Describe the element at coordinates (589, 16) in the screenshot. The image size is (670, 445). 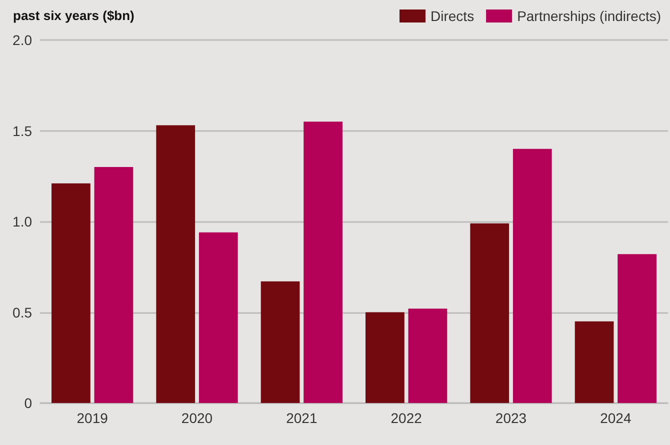
I see `legend-label: Partnerships (indirects)` at that location.